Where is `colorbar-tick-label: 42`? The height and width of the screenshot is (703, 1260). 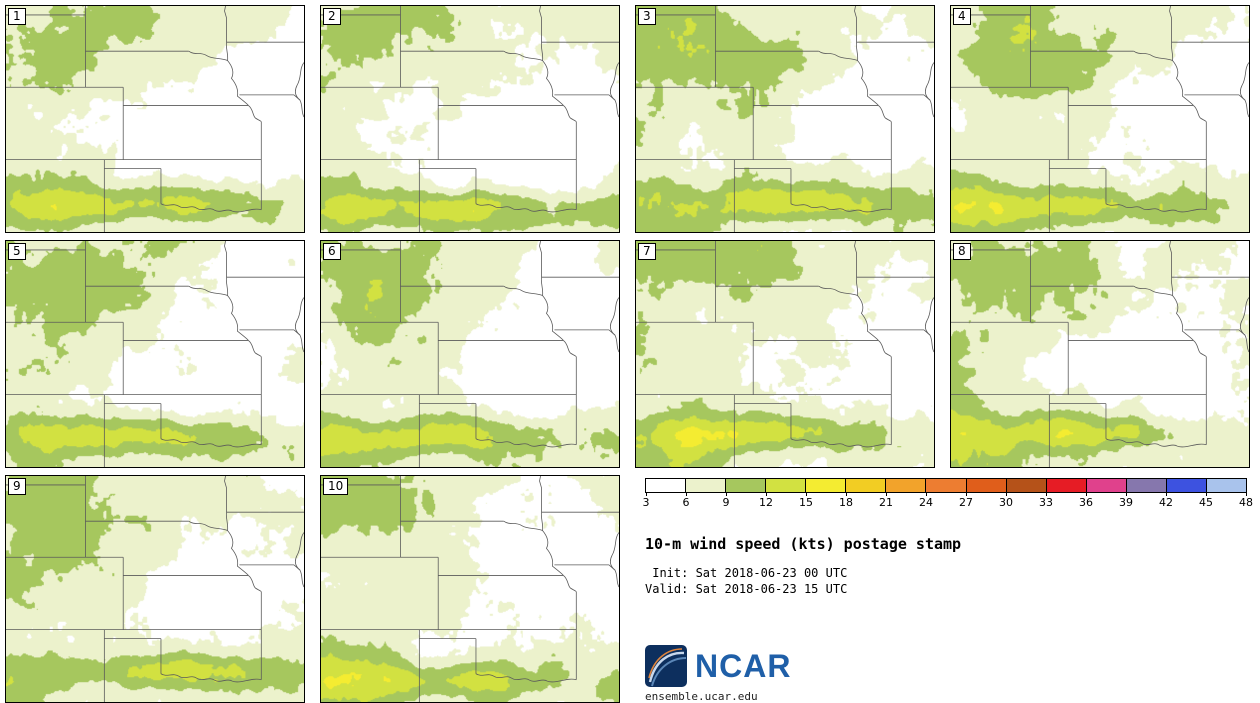 colorbar-tick-label: 42 is located at coordinates (1166, 502).